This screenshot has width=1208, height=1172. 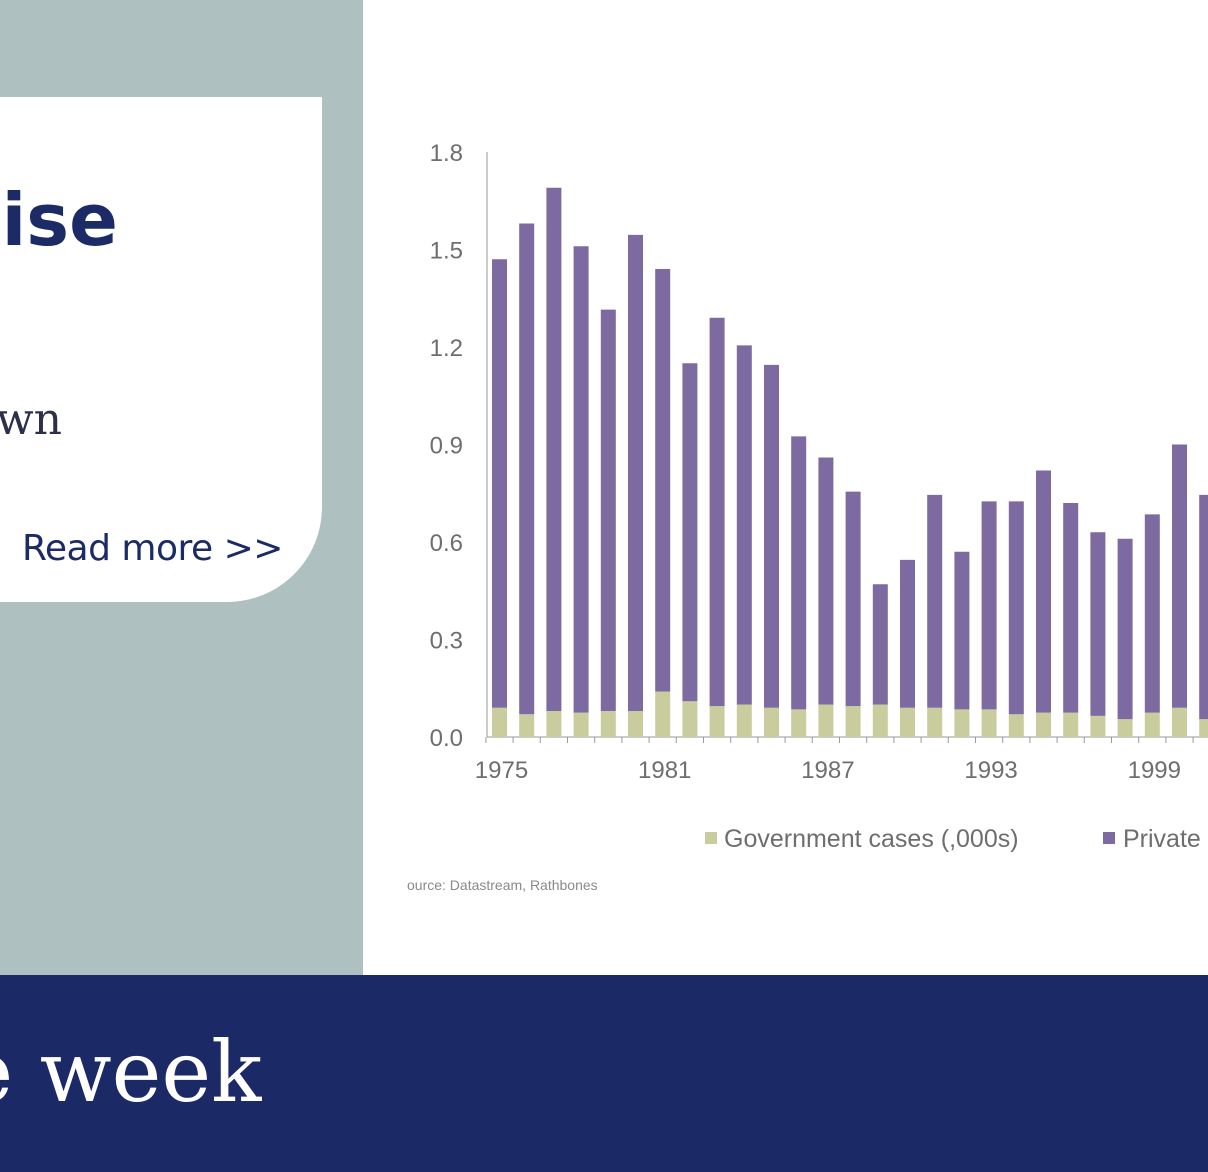 What do you see at coordinates (989, 723) in the screenshot?
I see `bar-government-1993` at bounding box center [989, 723].